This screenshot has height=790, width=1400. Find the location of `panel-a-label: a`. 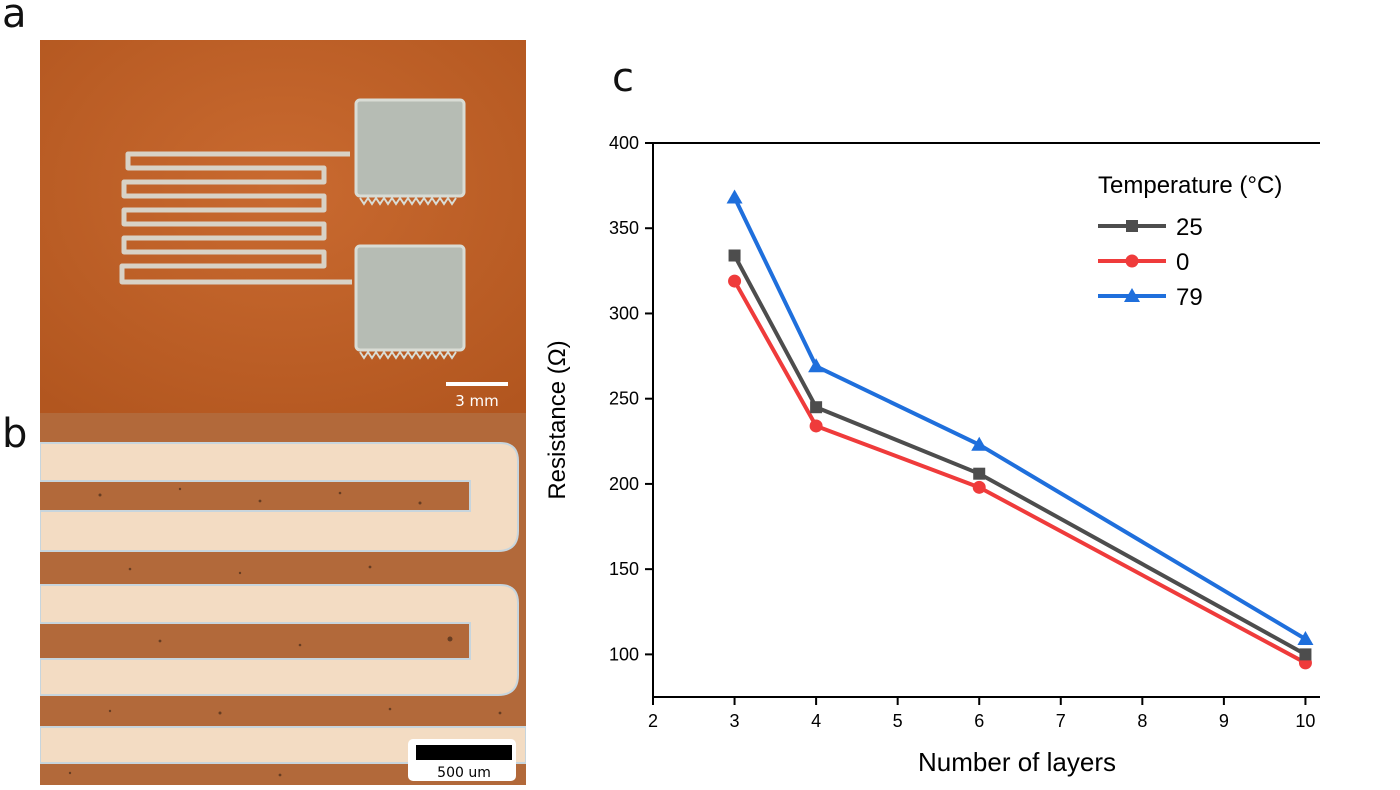

panel-a-label: a is located at coordinates (14, 18).